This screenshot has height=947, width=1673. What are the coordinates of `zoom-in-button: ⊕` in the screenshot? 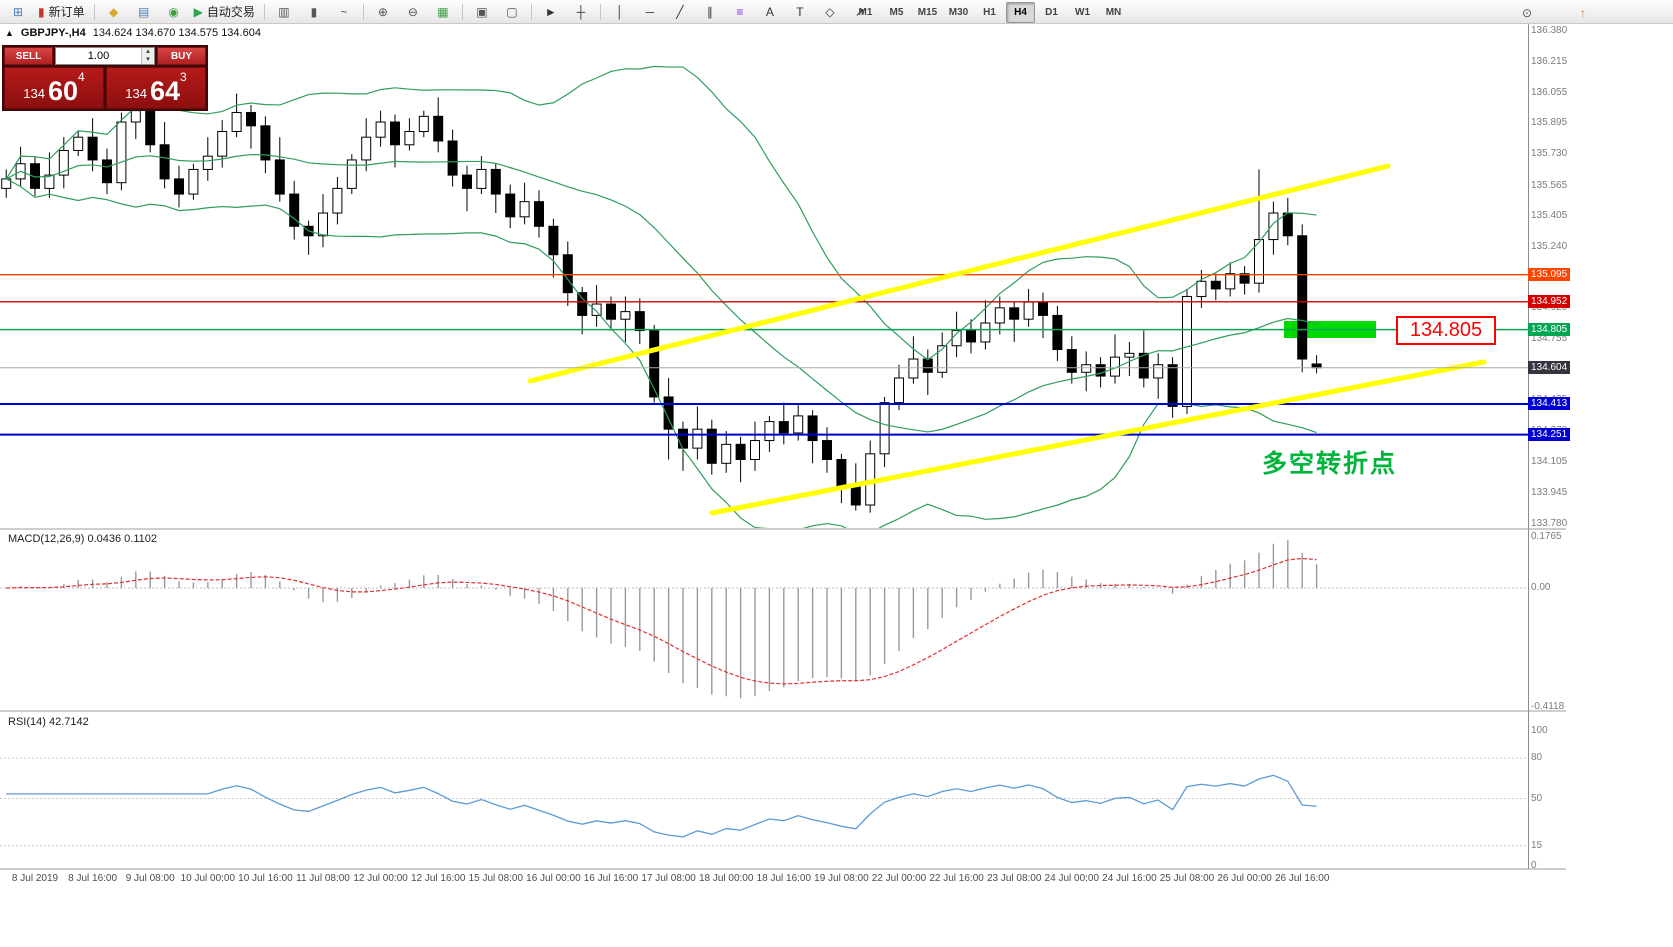 It's located at (383, 12).